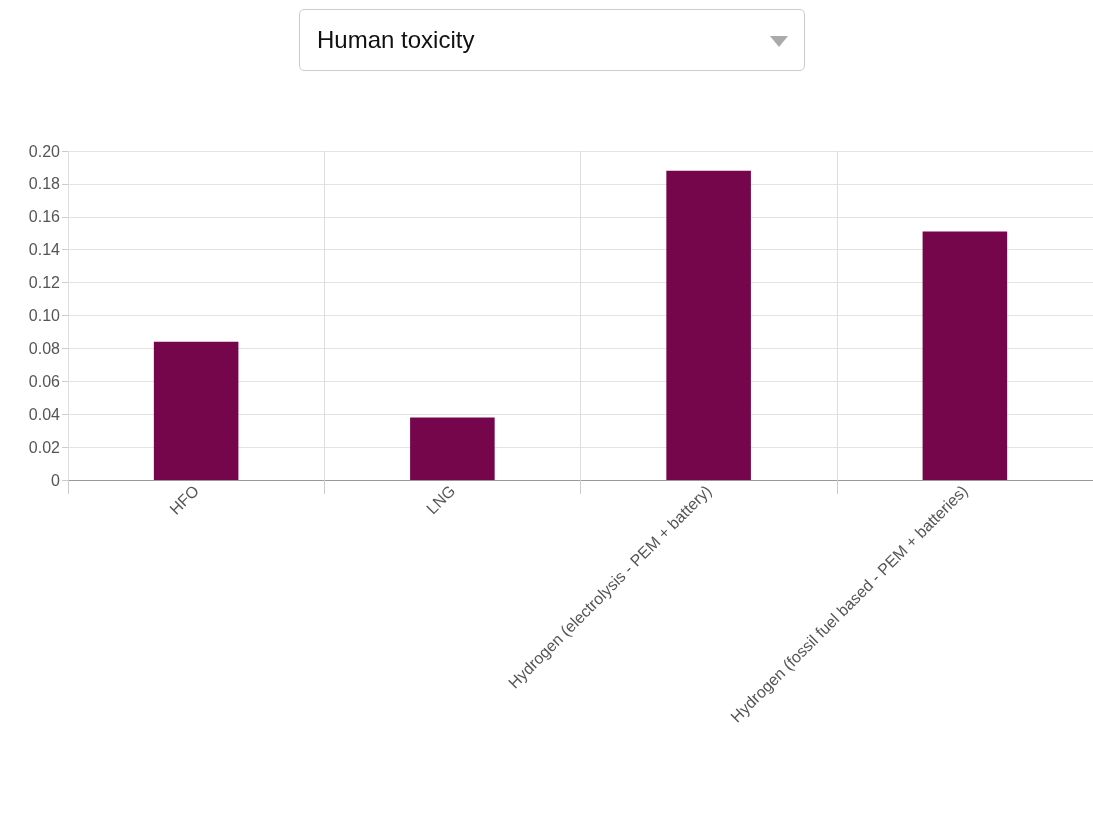 This screenshot has width=1093, height=823. I want to click on y-tick-label: 0.14, so click(44, 250).